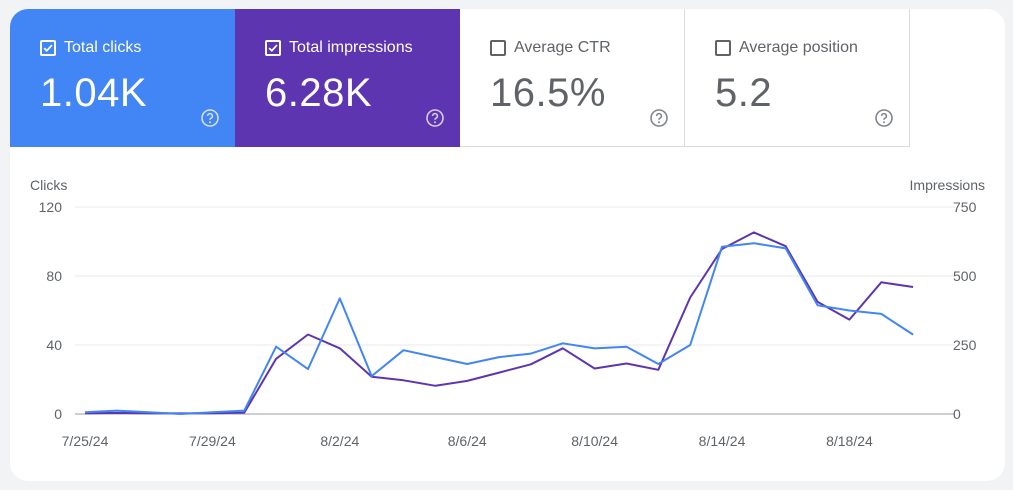  What do you see at coordinates (548, 93) in the screenshot?
I see `metric-value: 16.5%` at bounding box center [548, 93].